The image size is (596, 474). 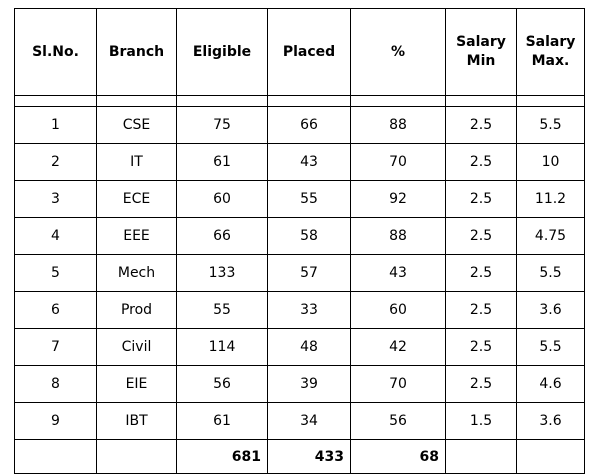 I want to click on total-percent: 68, so click(x=398, y=456).